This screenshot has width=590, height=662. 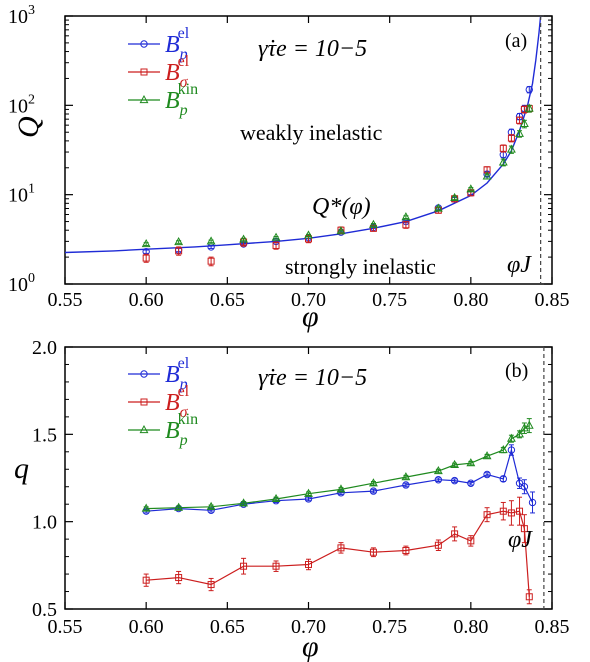 What do you see at coordinates (227, 300) in the screenshot?
I see `x-tick-label-a: 0.65` at bounding box center [227, 300].